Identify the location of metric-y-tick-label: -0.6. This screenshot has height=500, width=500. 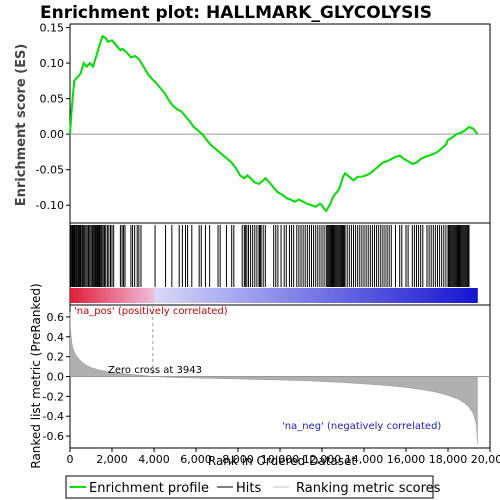
(53, 436).